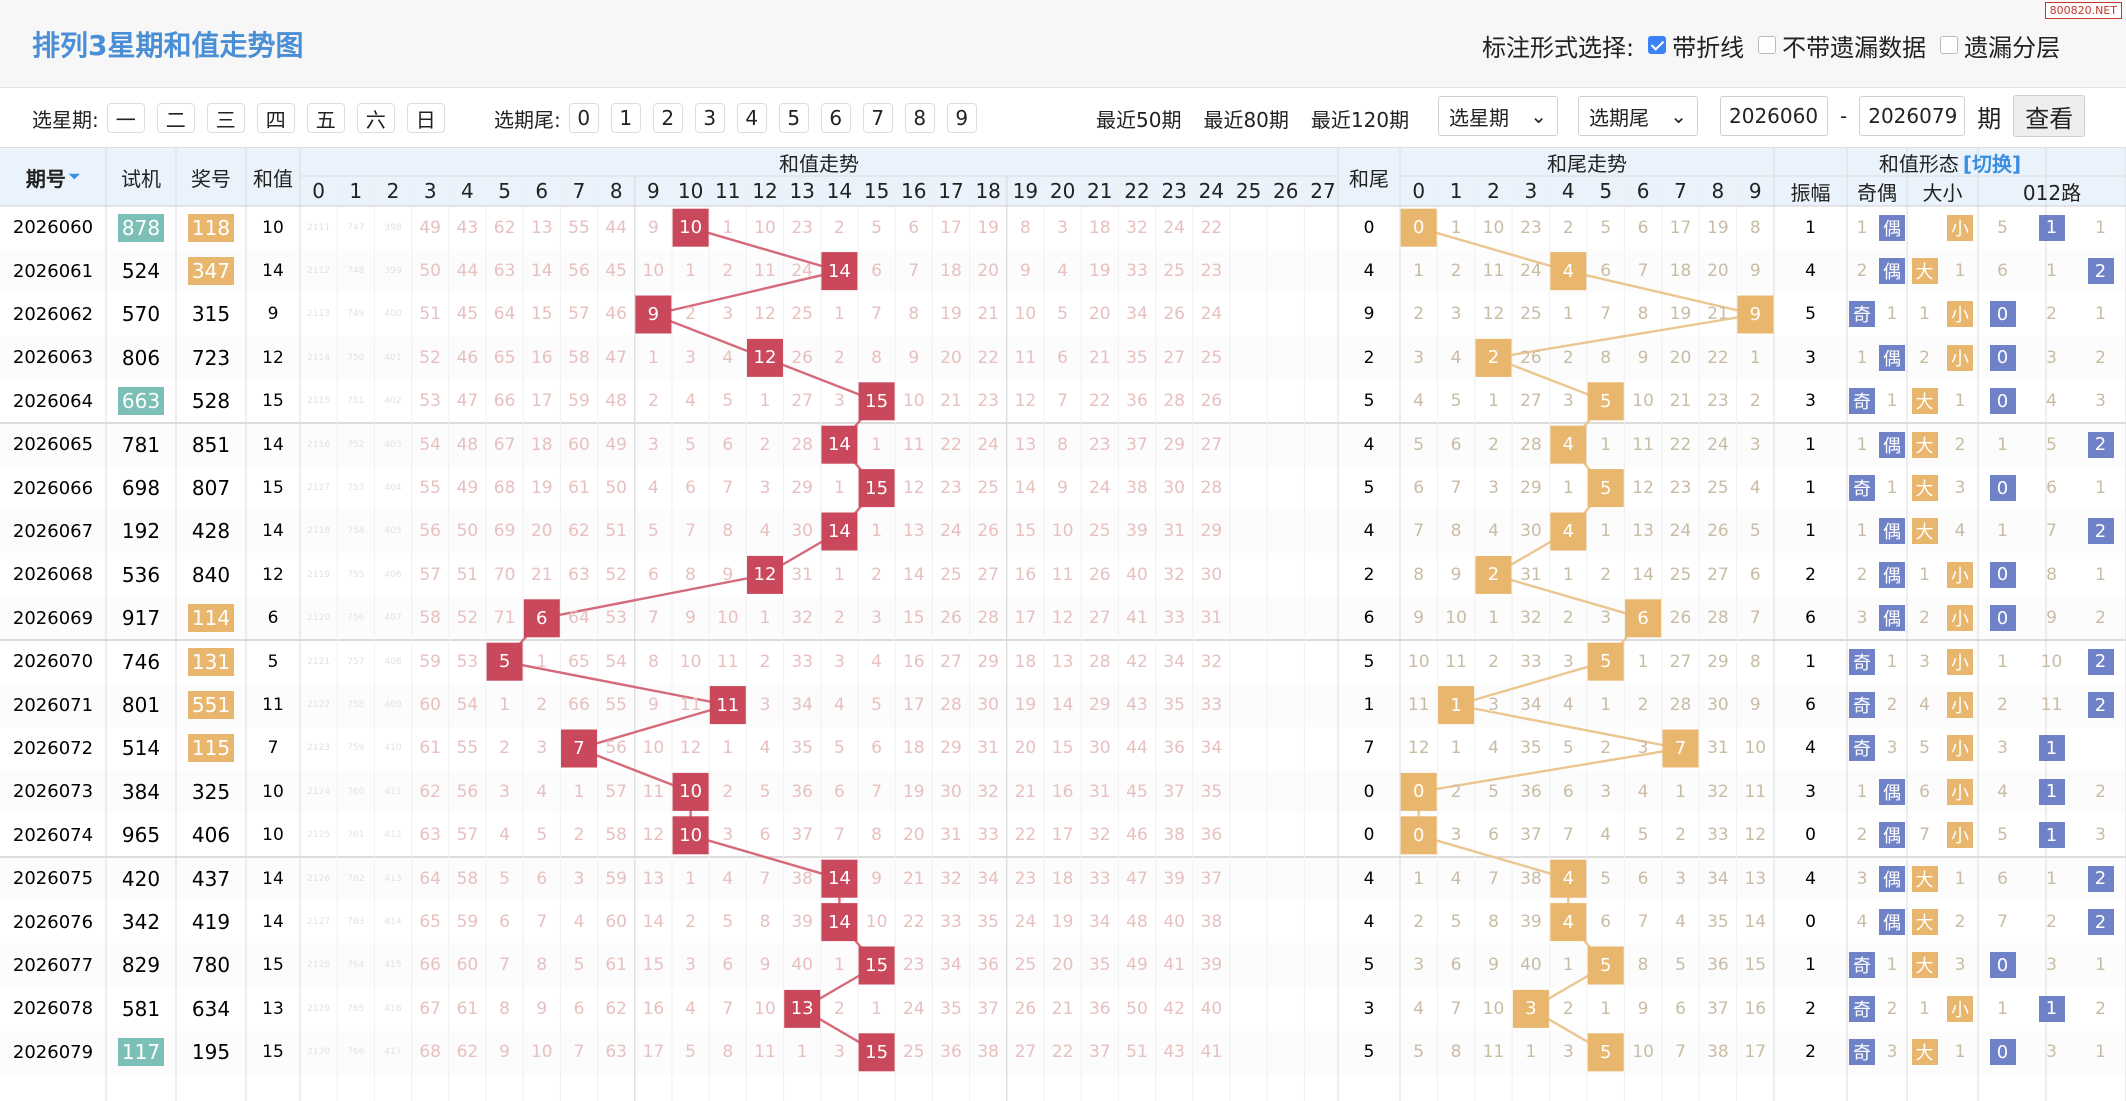  Describe the element at coordinates (1892, 618) in the screenshot. I see `even-slot: 偶` at that location.